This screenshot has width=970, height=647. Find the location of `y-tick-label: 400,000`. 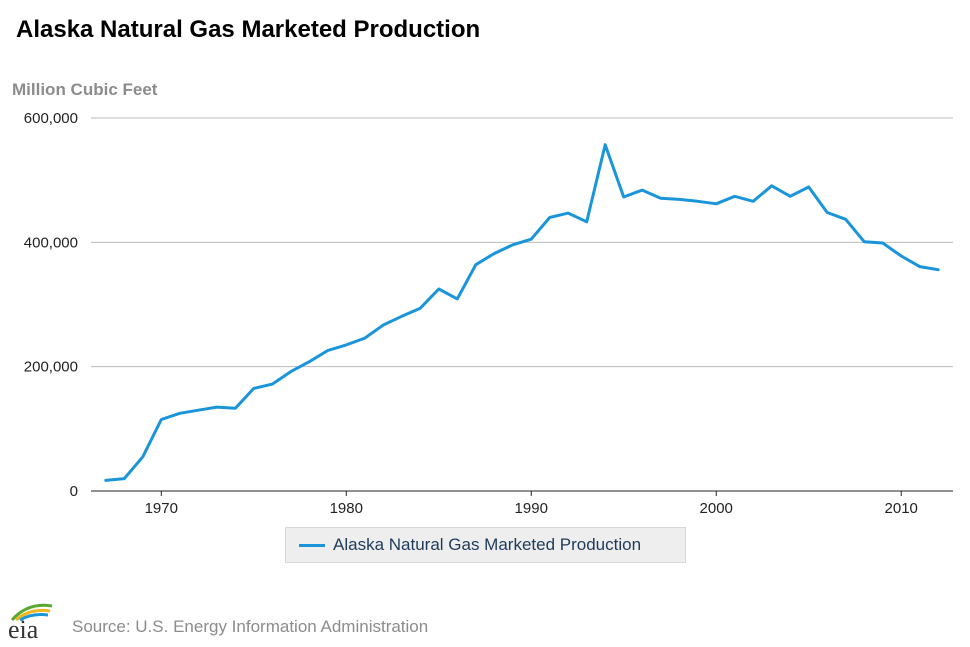

y-tick-label: 400,000 is located at coordinates (51, 242).